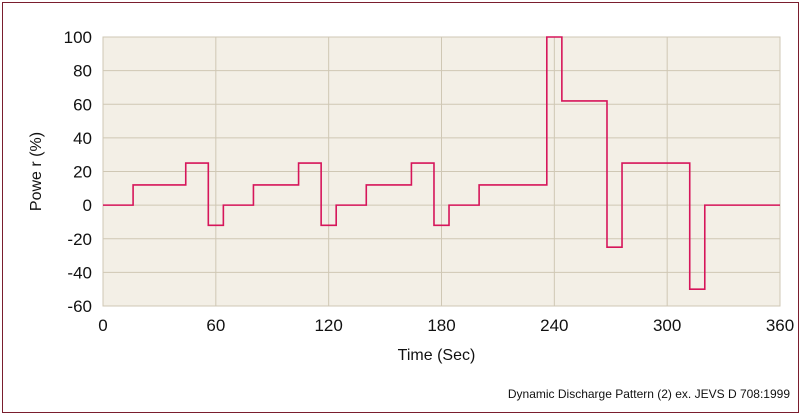 This screenshot has width=803, height=417. What do you see at coordinates (441, 325) in the screenshot?
I see `x-tick-label: 180` at bounding box center [441, 325].